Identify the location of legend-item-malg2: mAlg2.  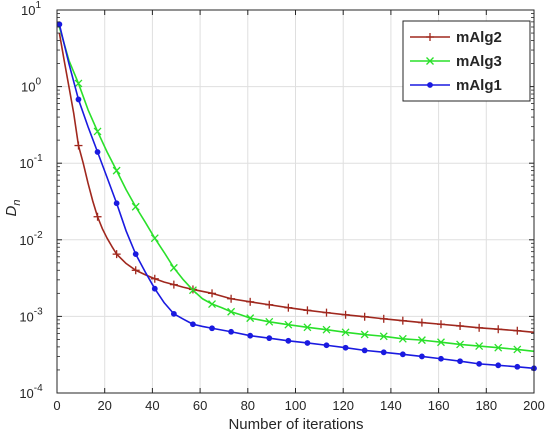
(456, 37).